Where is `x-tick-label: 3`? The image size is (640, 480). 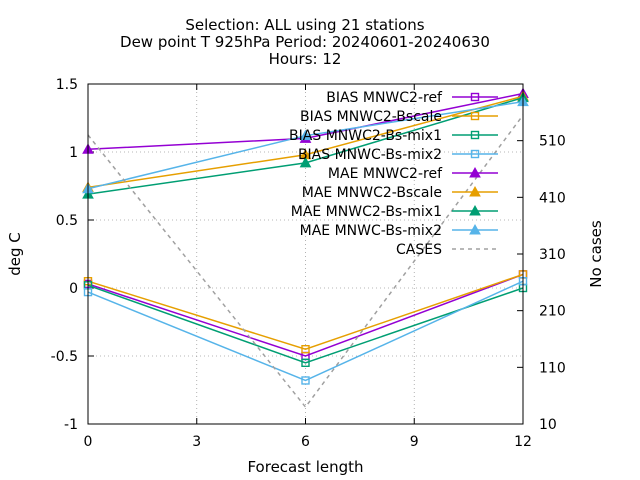
x-tick-label: 3 is located at coordinates (196, 442).